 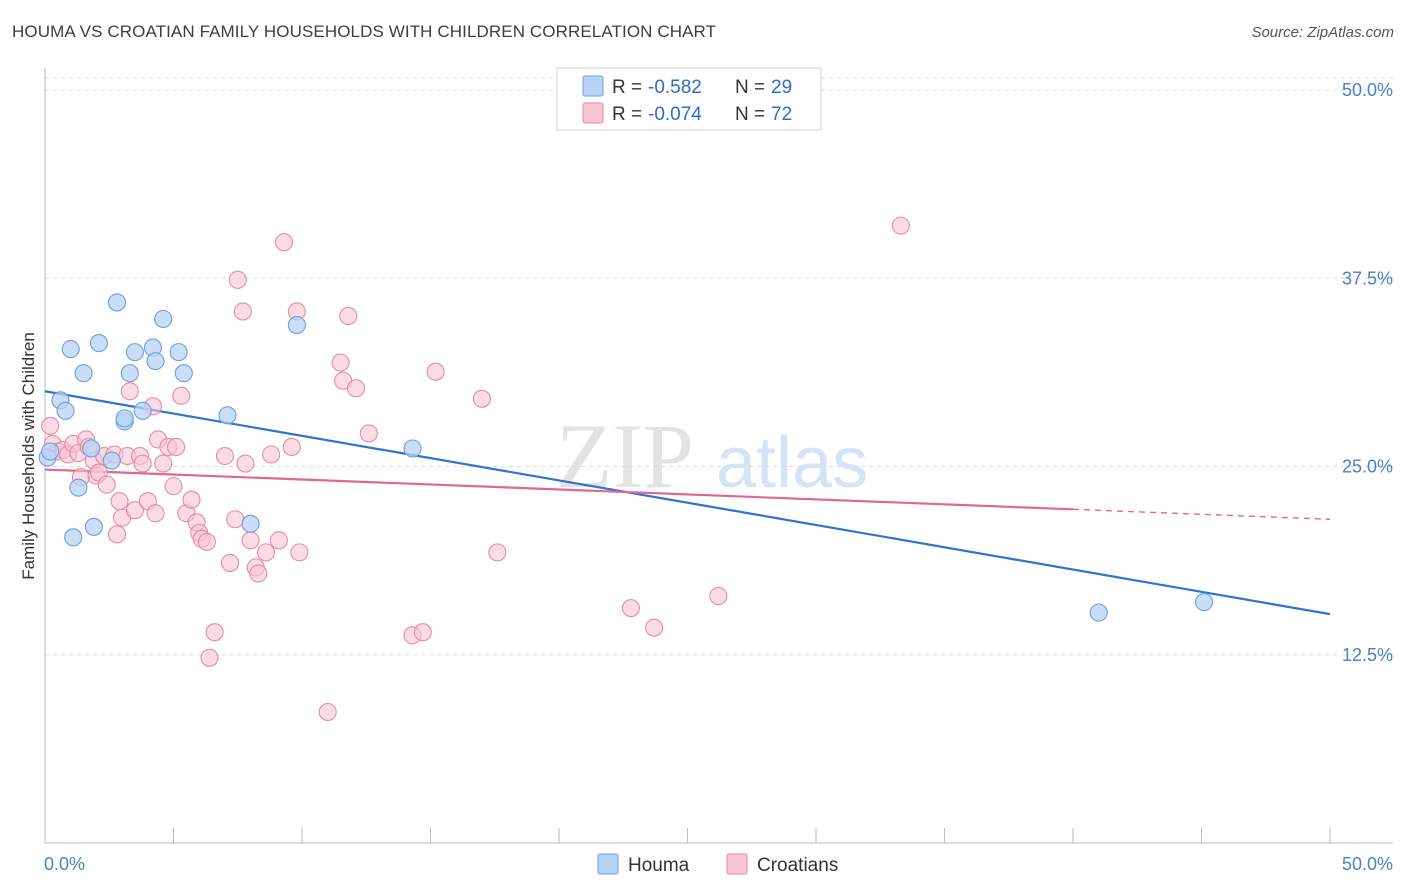 I want to click on legend-houma-n-value: 29, so click(x=781, y=87).